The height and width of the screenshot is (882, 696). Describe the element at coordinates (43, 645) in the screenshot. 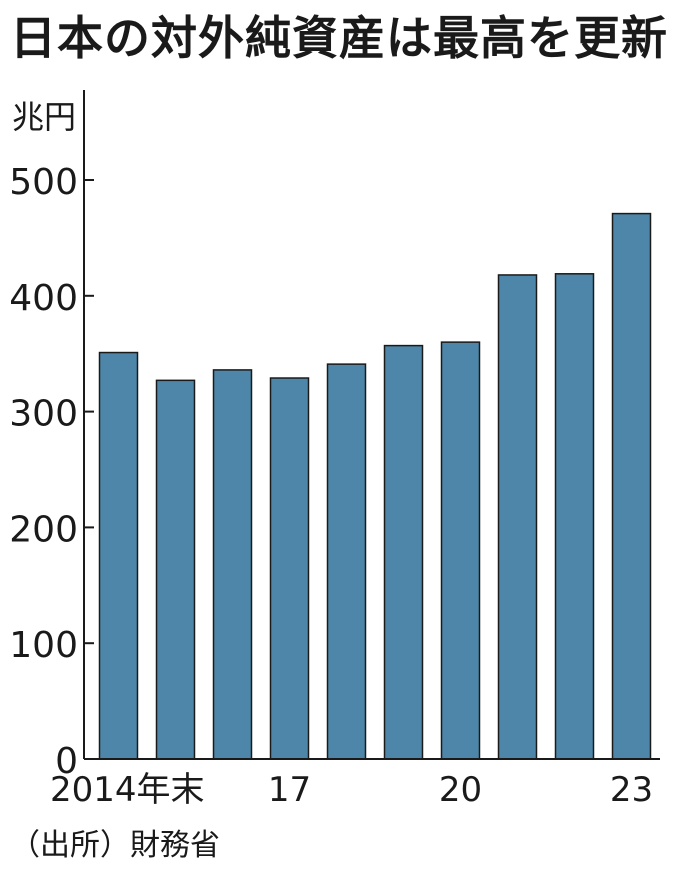

I see `y-tick-label: 100` at that location.